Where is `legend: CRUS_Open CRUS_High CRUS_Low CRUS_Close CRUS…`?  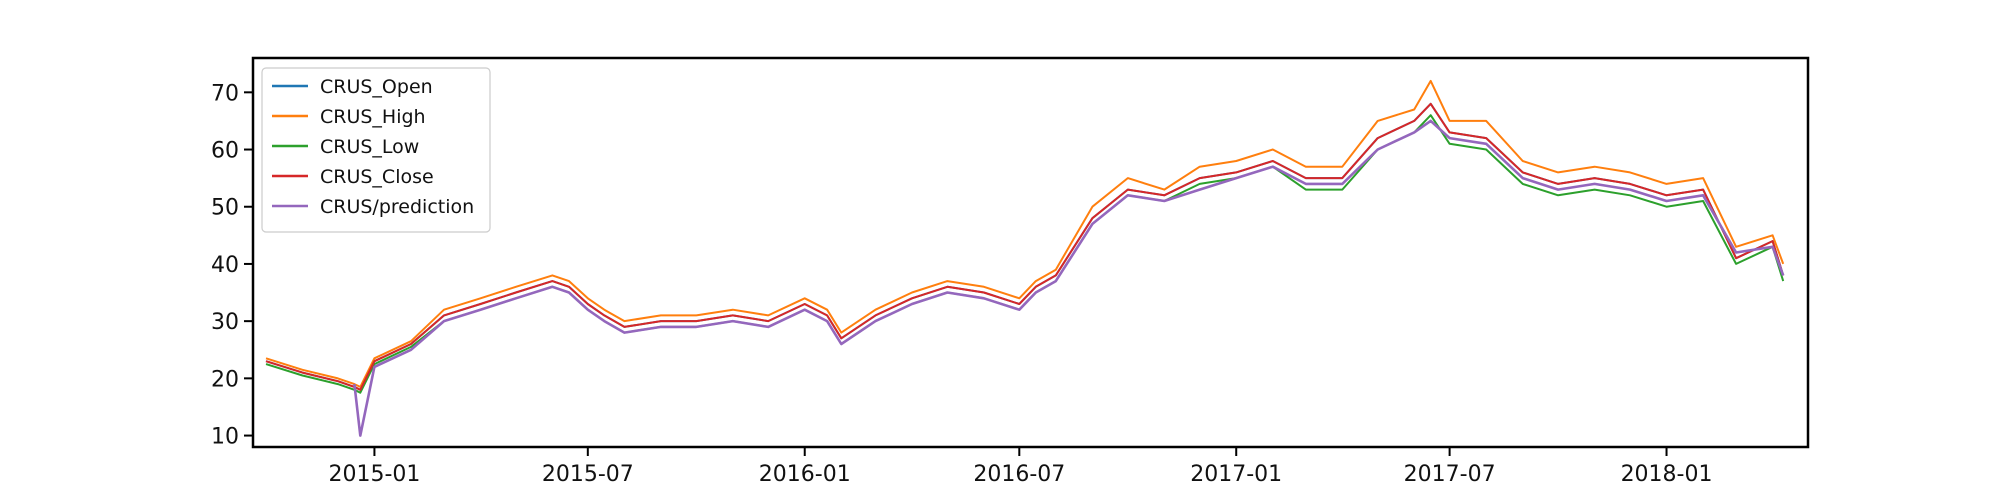 legend: CRUS_Open CRUS_High CRUS_Low CRUS_Close CRUS… is located at coordinates (376, 150).